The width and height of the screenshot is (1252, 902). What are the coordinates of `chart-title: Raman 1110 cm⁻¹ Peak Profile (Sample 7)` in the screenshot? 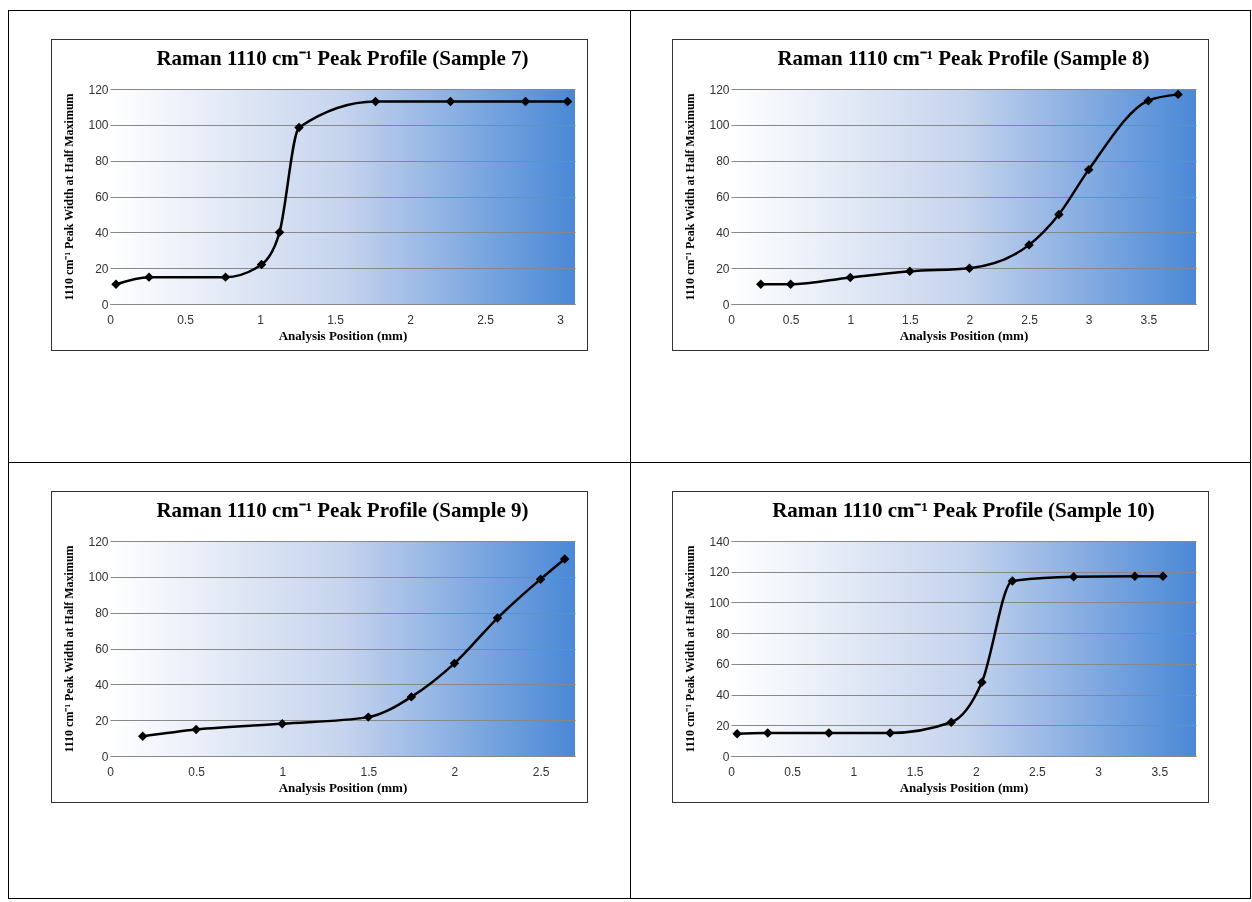 It's located at (342, 58).